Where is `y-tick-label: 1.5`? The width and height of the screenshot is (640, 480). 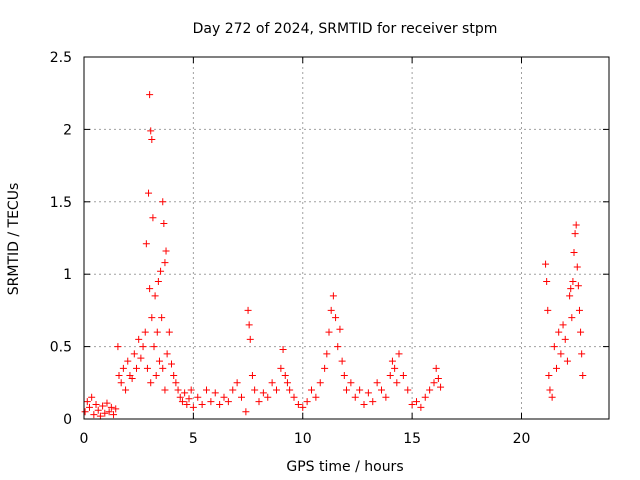 y-tick-label: 1.5 is located at coordinates (61, 203).